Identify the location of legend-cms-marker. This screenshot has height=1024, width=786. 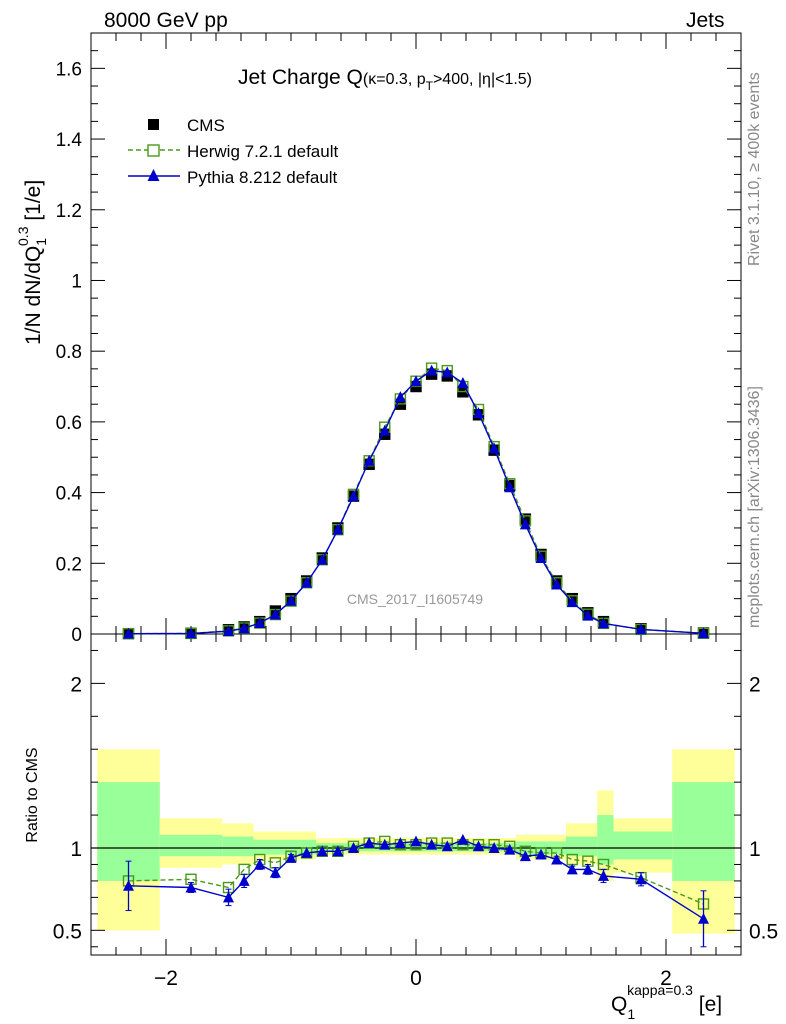
(153, 124).